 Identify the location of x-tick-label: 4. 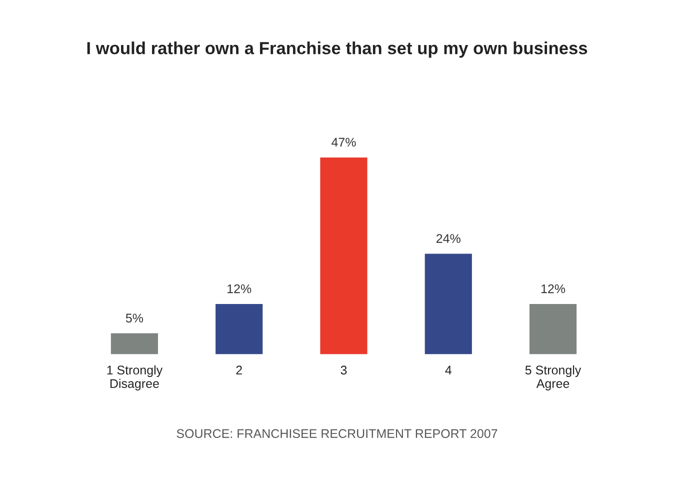
(448, 370).